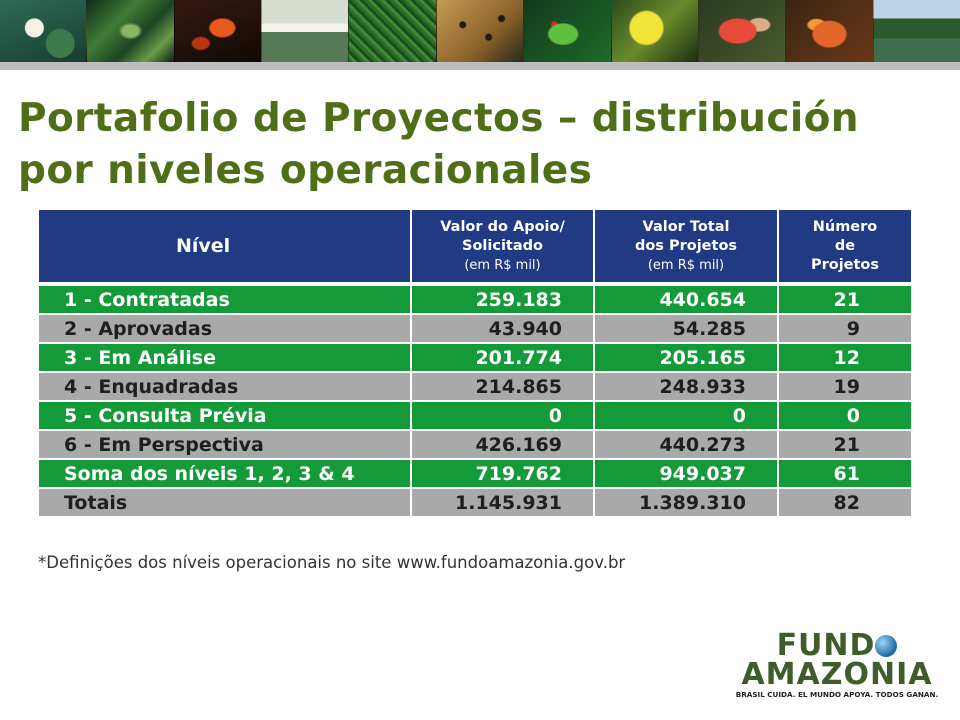 Image resolution: width=960 pixels, height=720 pixels. Describe the element at coordinates (686, 328) in the screenshot. I see `row-valor-total: 54.285` at that location.